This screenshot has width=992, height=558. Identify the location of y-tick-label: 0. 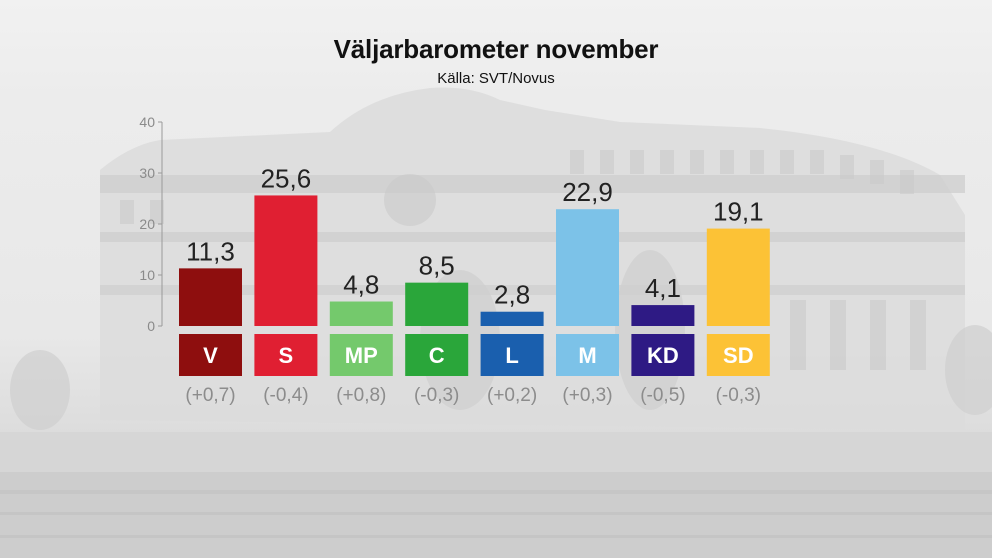
(151, 326).